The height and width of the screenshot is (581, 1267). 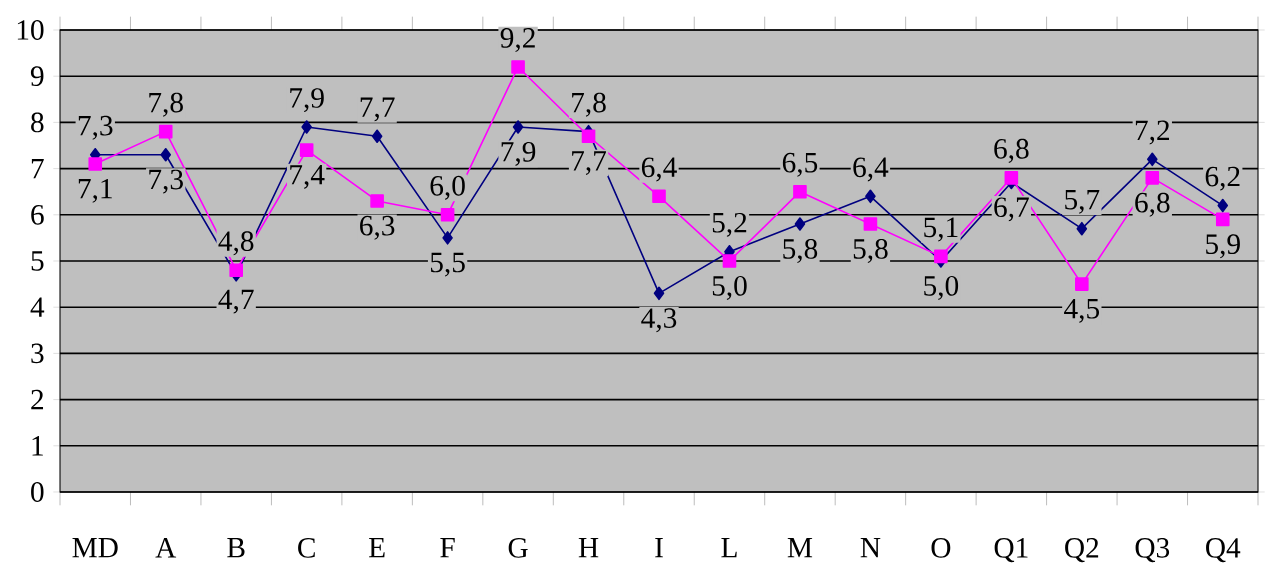 I want to click on y-tick-label: 7, so click(x=37, y=168).